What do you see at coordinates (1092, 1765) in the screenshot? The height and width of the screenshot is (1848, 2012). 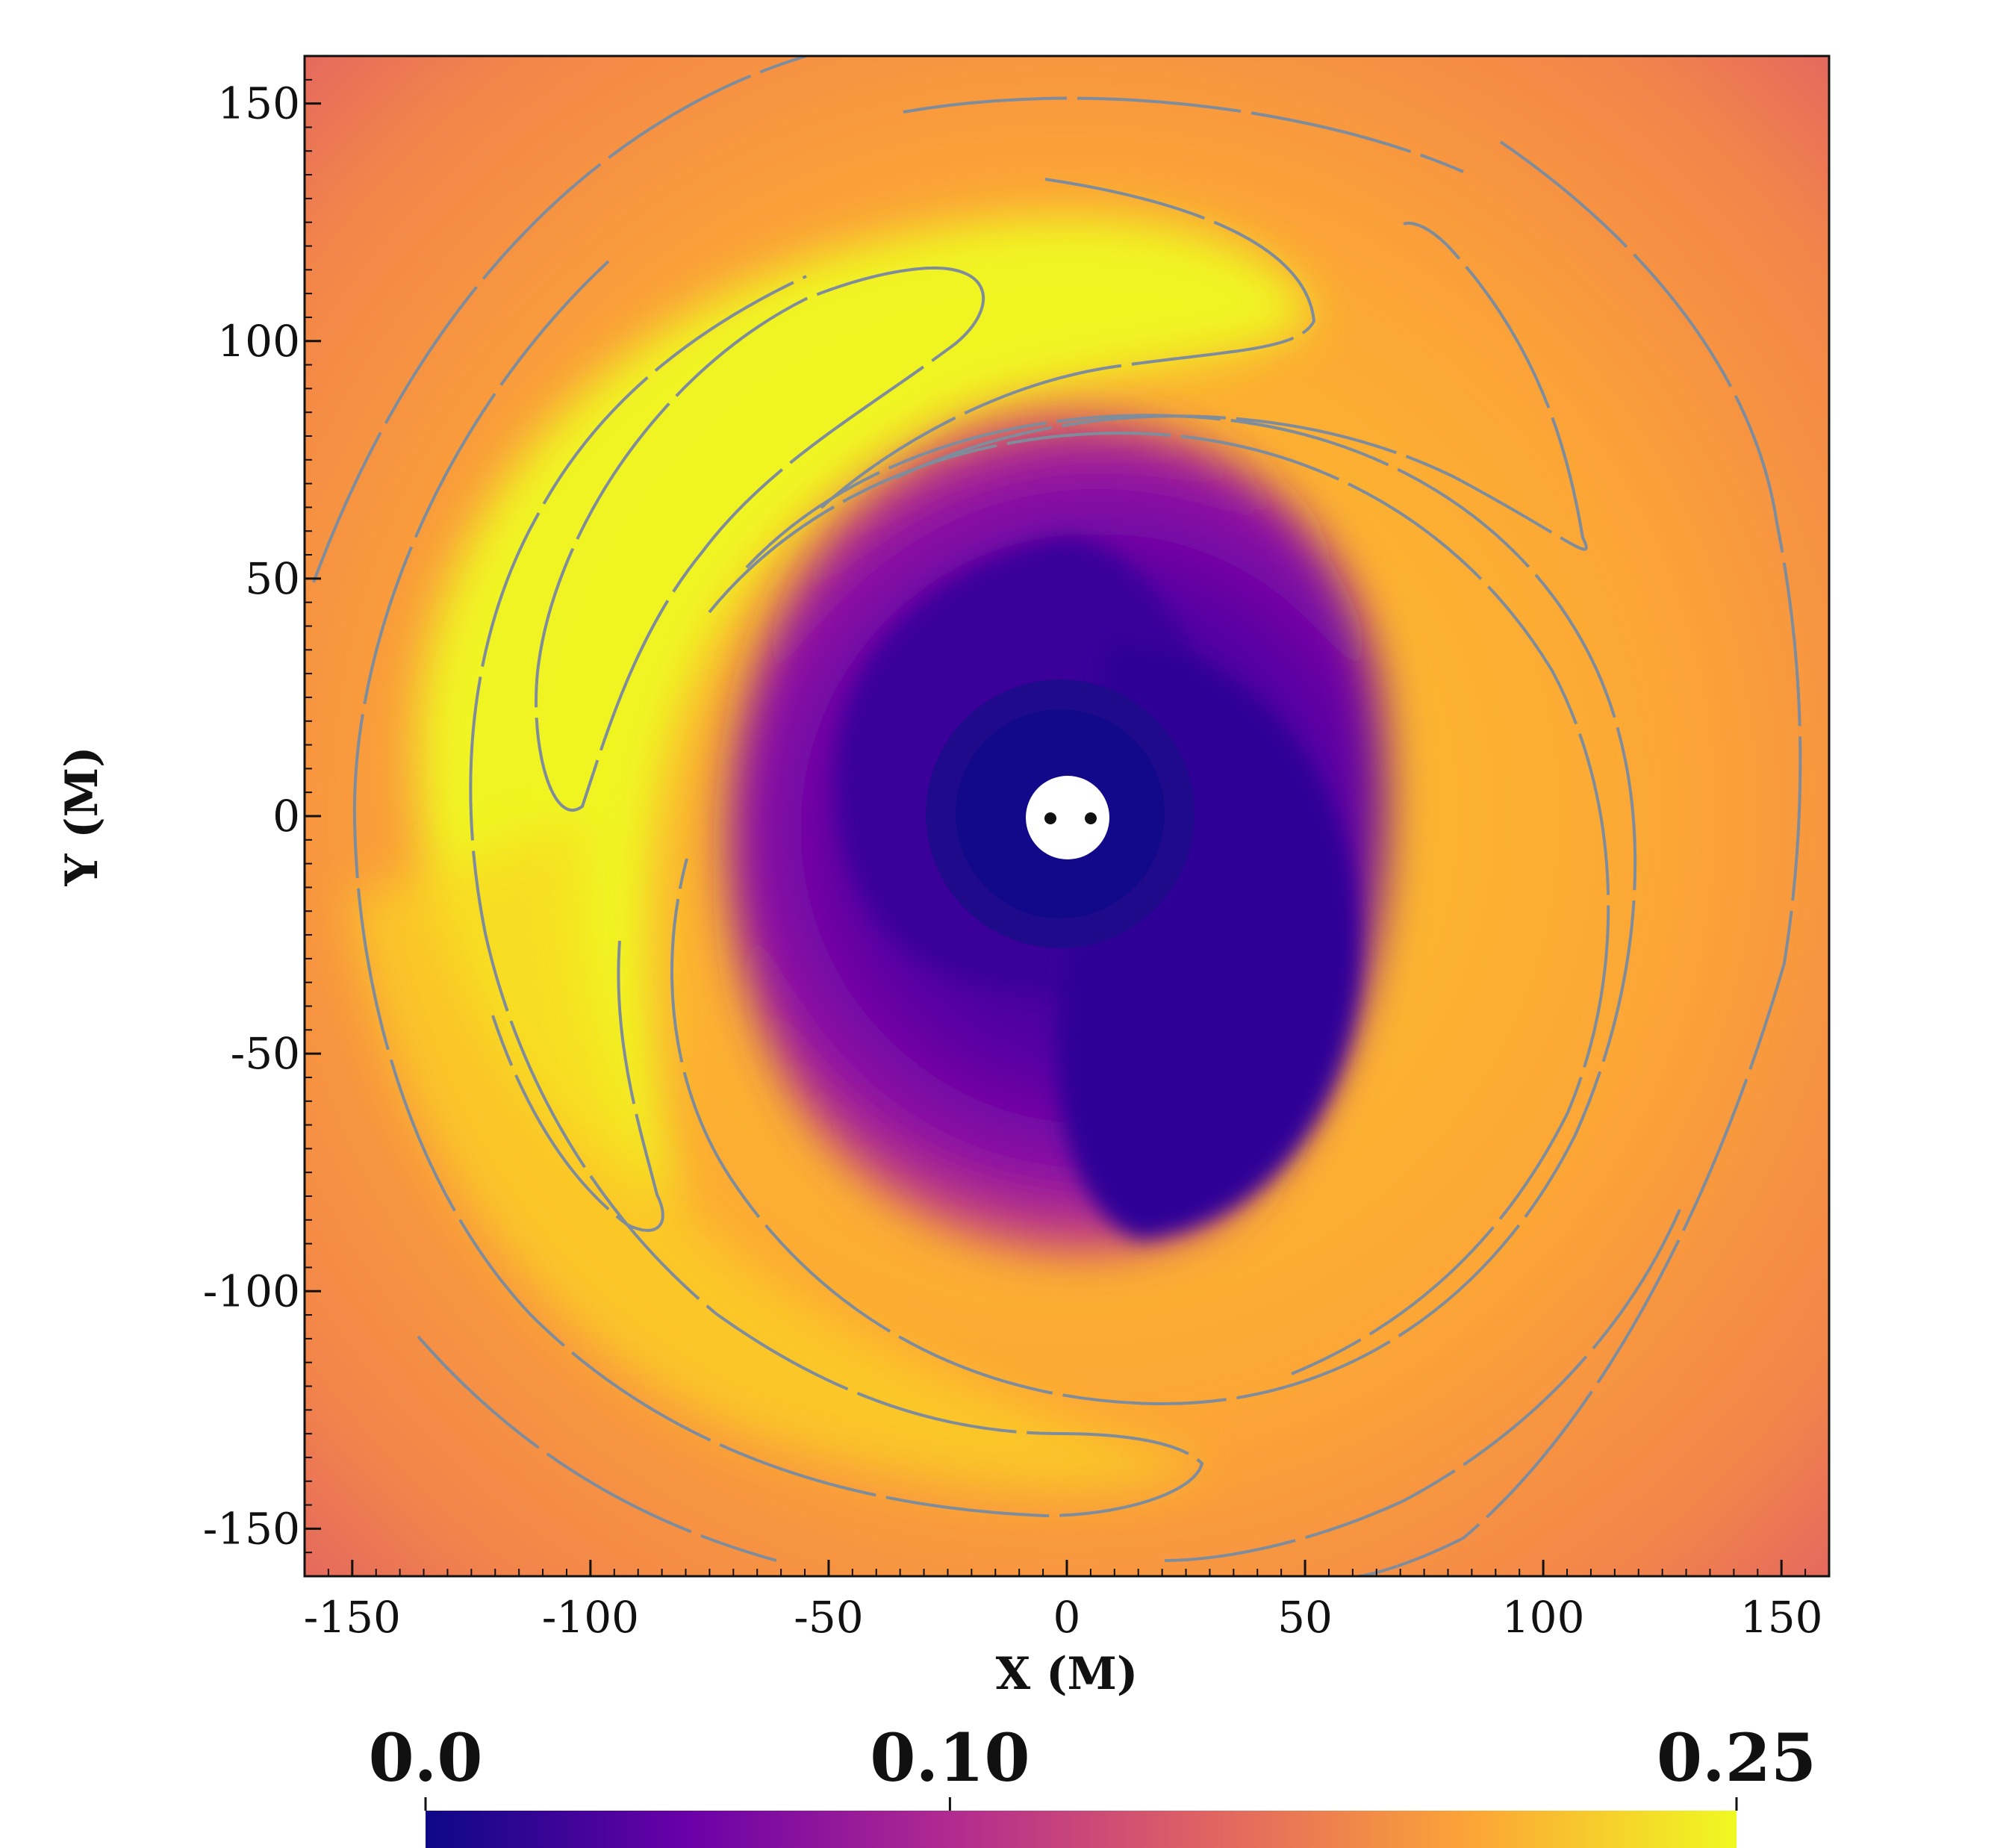 I see `colorbar-ticks: 0.0 0.10 0.25` at bounding box center [1092, 1765].